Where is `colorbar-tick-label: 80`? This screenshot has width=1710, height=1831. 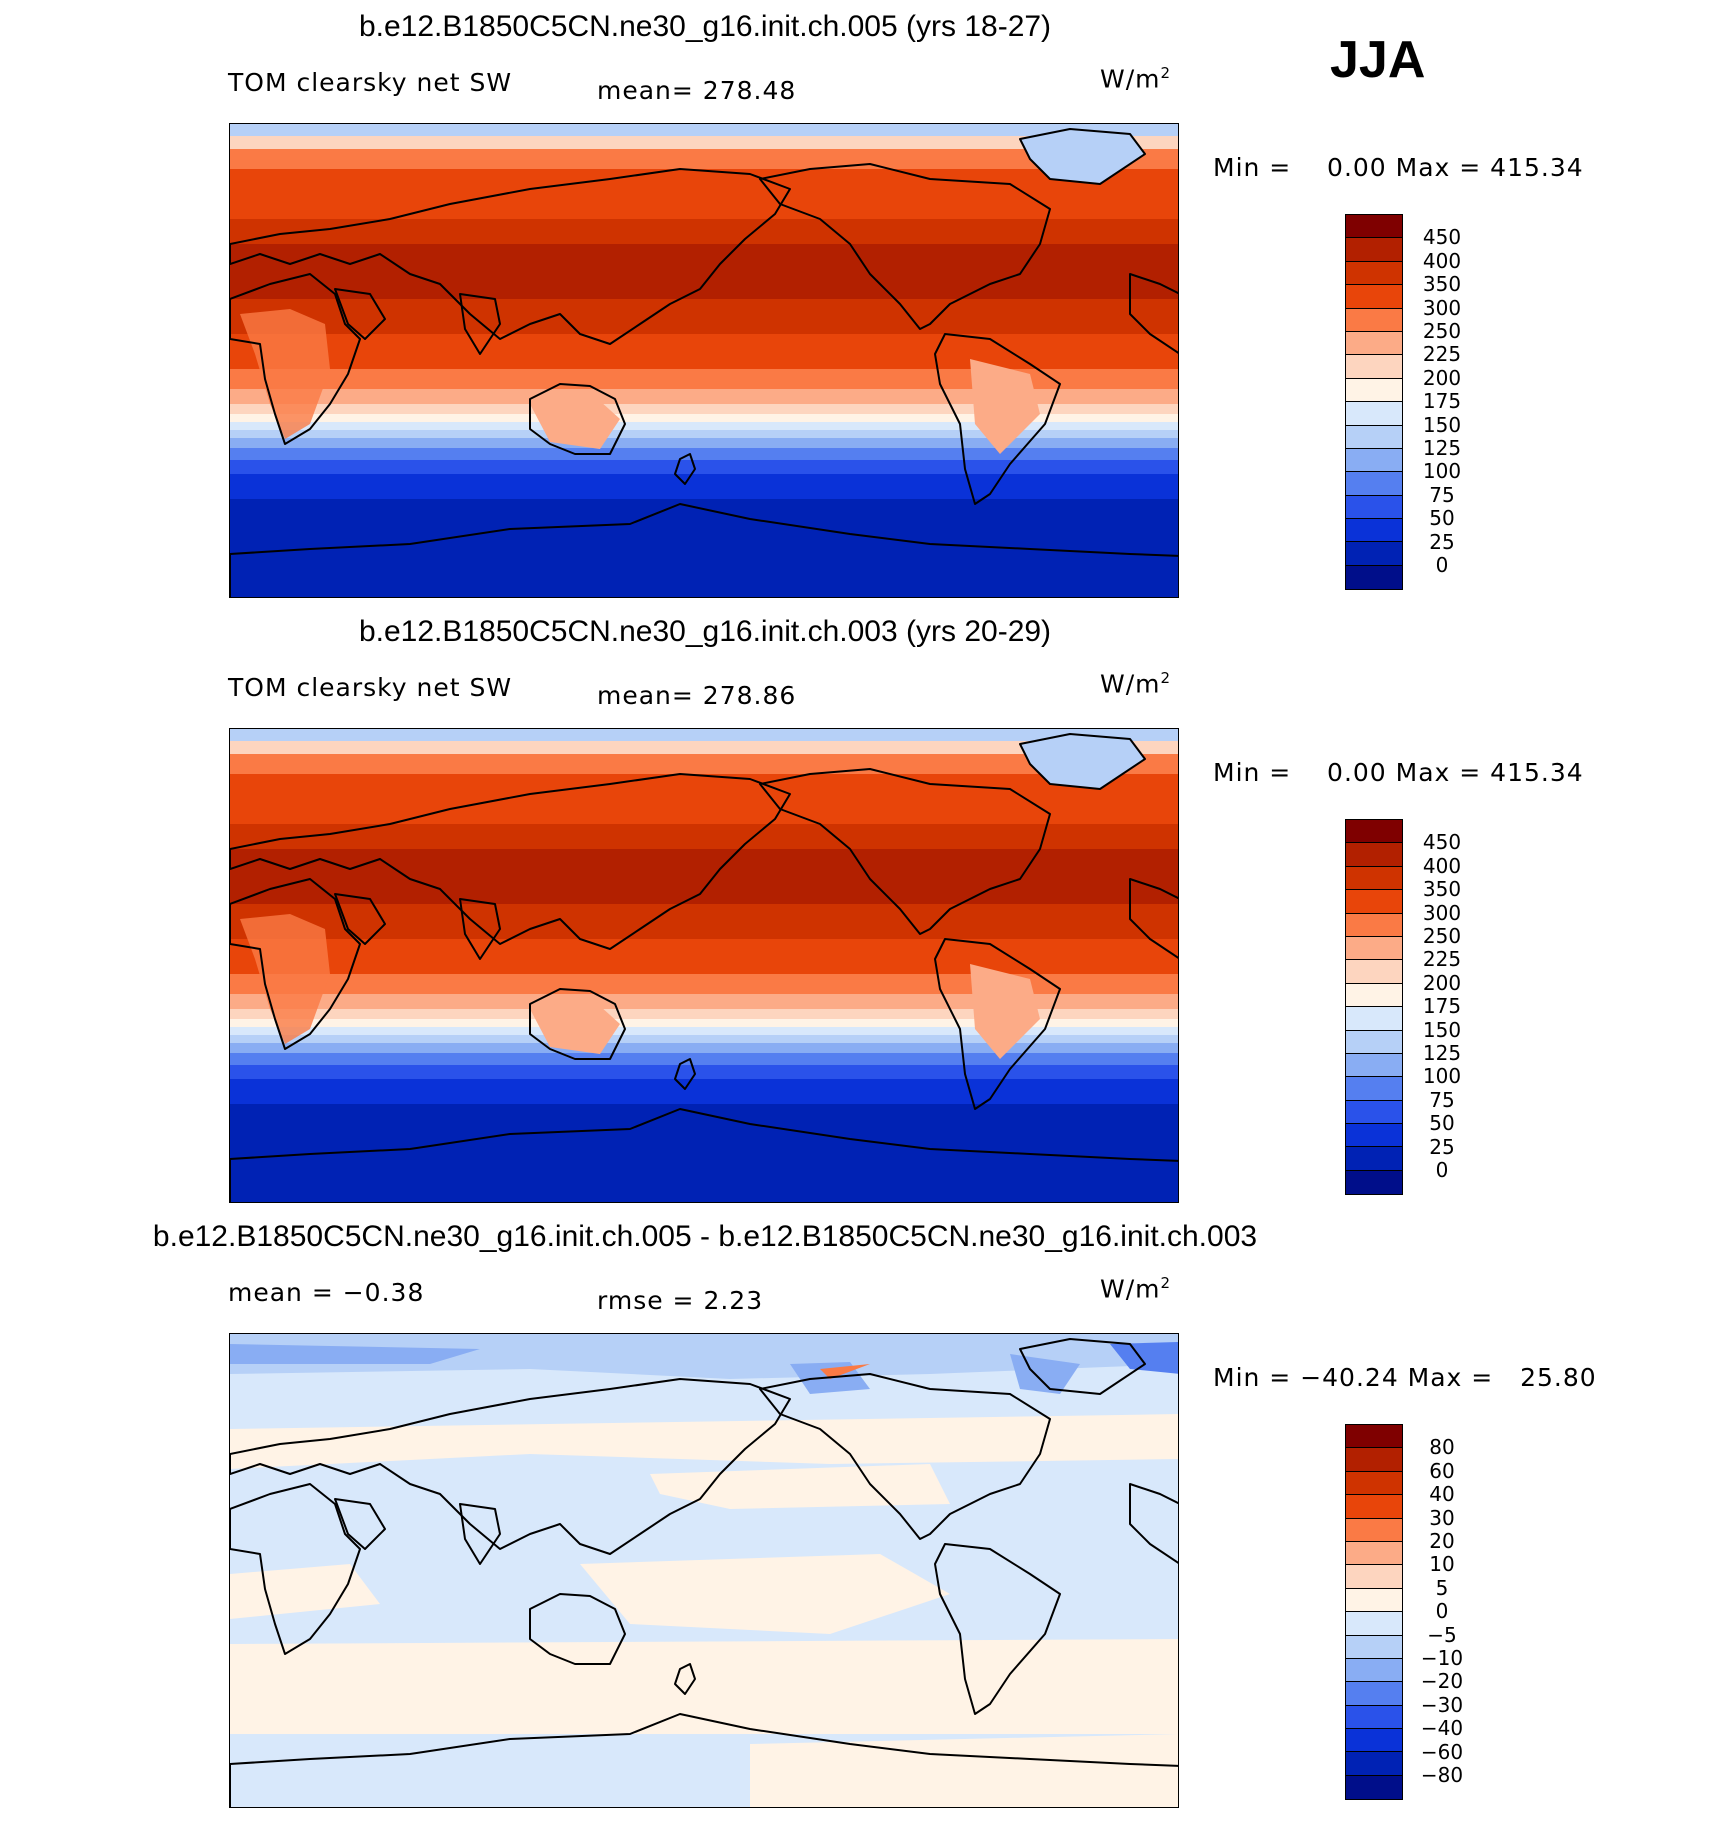
colorbar-tick-label: 80 is located at coordinates (1442, 1447).